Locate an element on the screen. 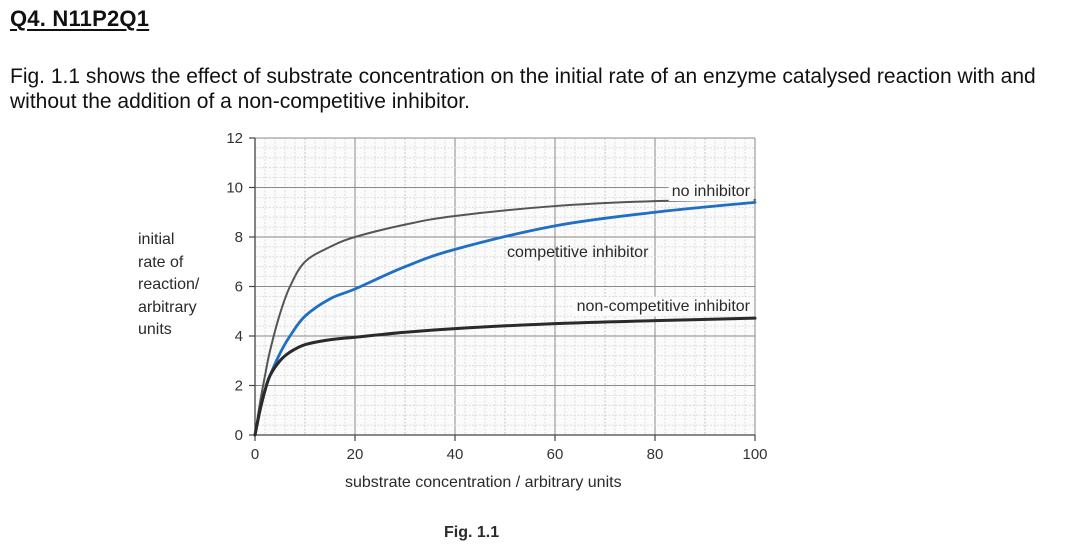 The width and height of the screenshot is (1071, 553). x-tick-label: 0 is located at coordinates (255, 454).